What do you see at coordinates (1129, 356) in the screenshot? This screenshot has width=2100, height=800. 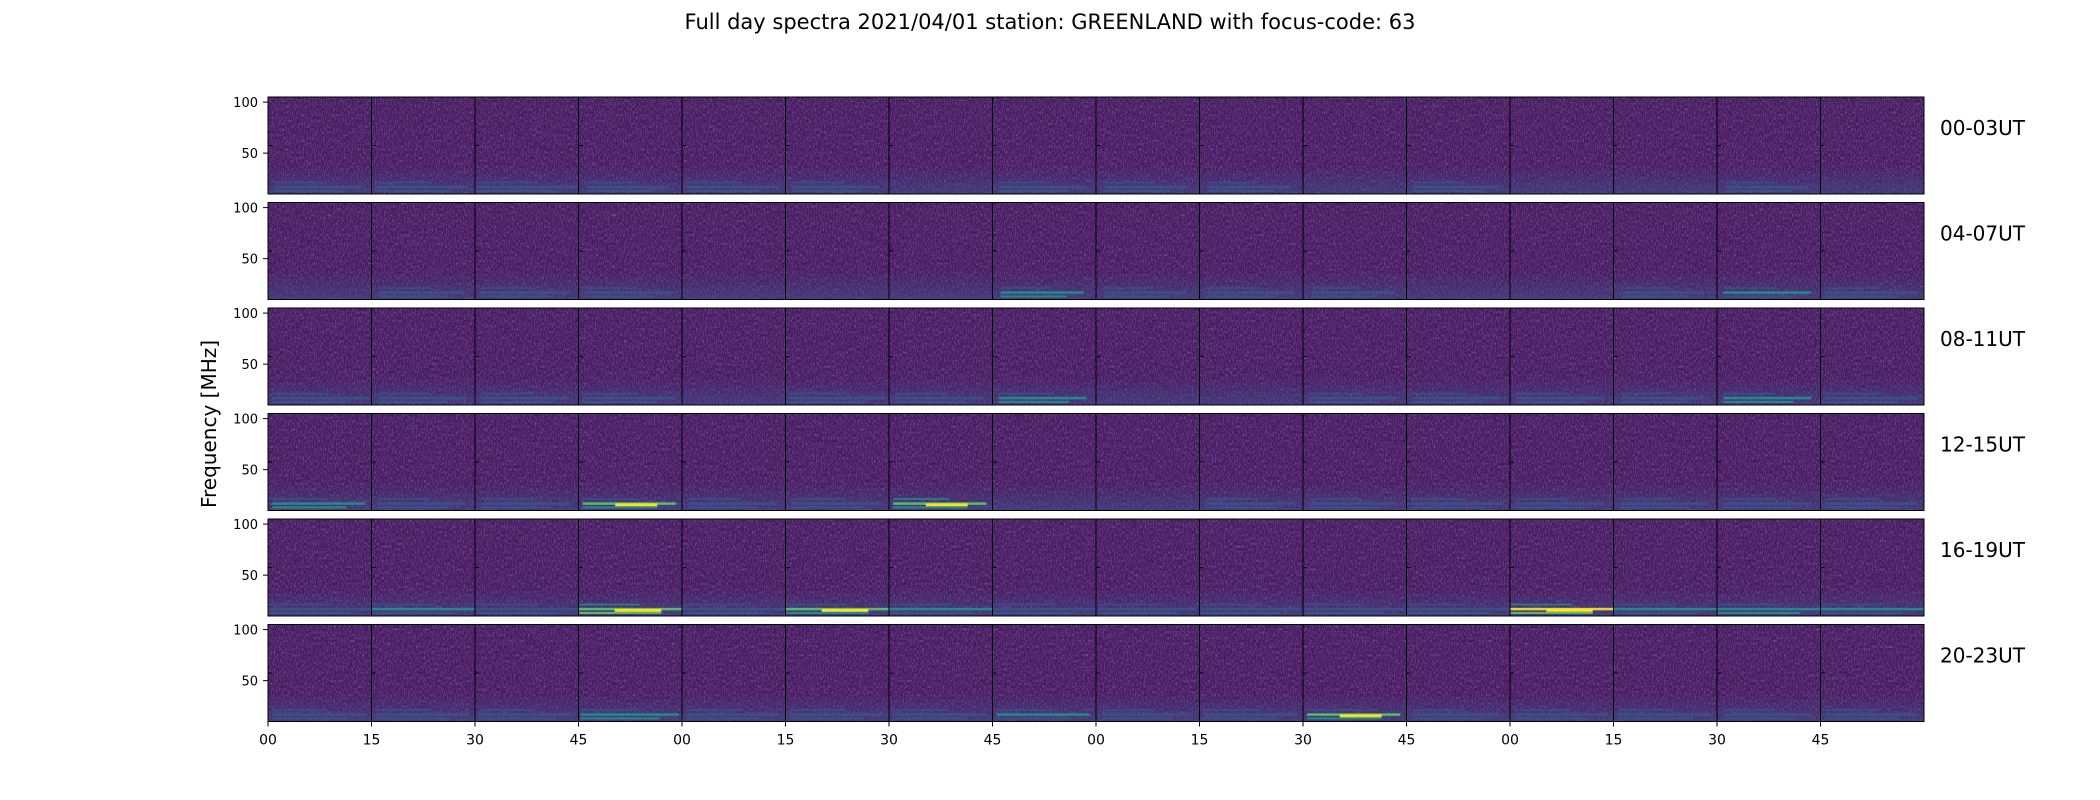 I see `spectra-row: 100 50 08-11UT` at bounding box center [1129, 356].